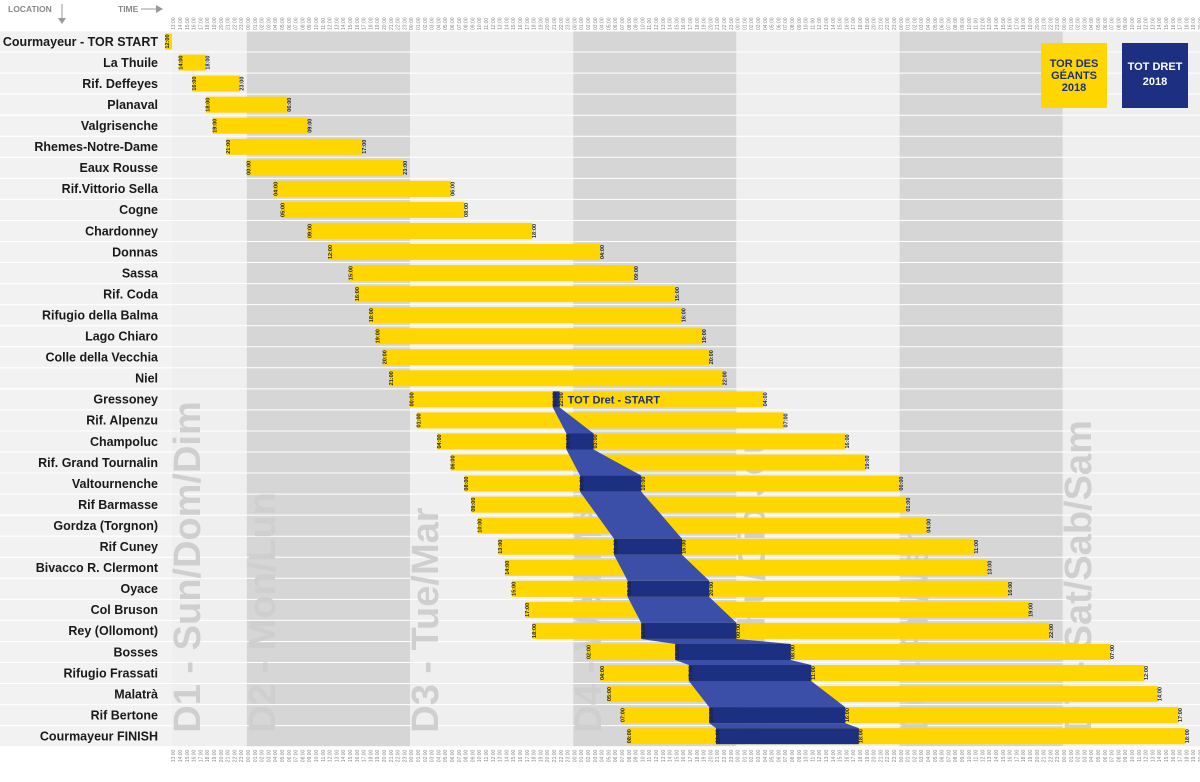  Describe the element at coordinates (460, 755) in the screenshot. I see `tick-label-bottom: 07:00` at that location.